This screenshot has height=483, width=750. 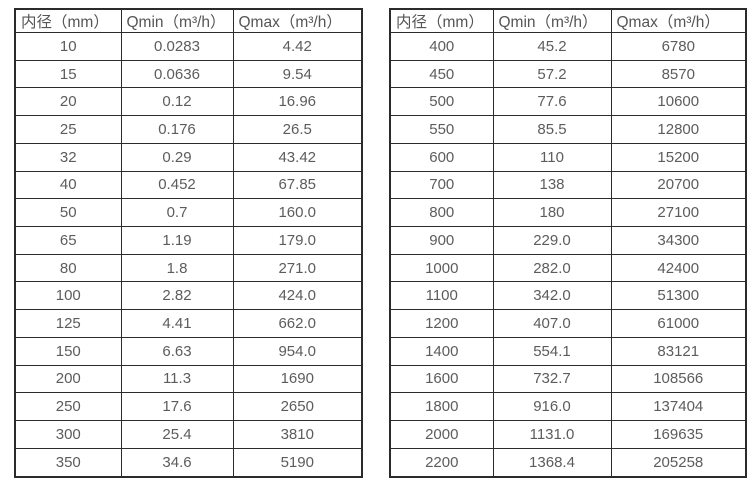 I want to click on table-cell: 8570, so click(x=678, y=74).